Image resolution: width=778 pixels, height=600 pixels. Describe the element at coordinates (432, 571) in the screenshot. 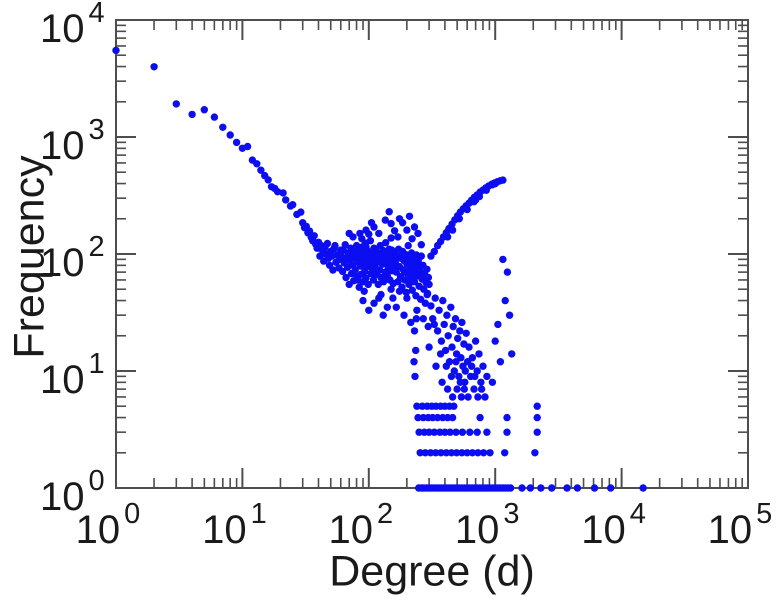

I see `x-axis-title: Degree (d)` at that location.